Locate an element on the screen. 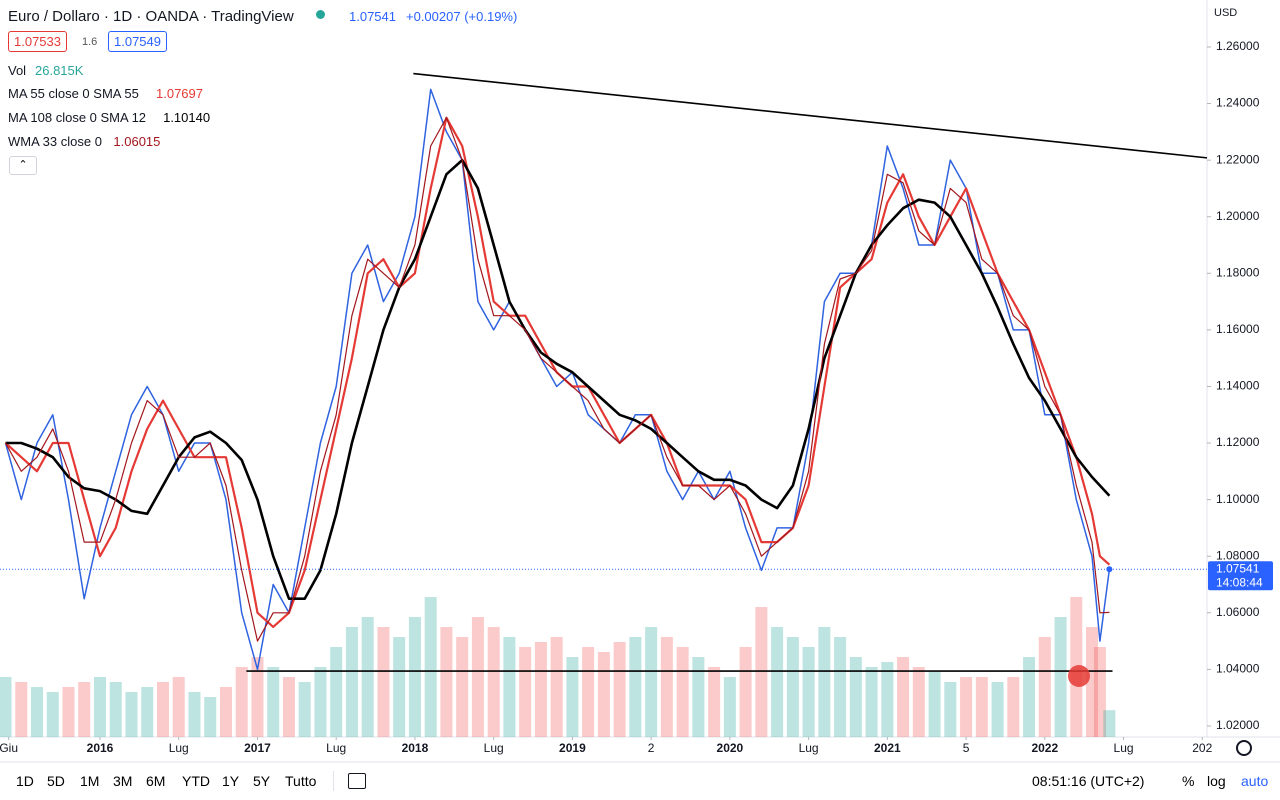  y-tick-label: 1.08000 is located at coordinates (1238, 555).